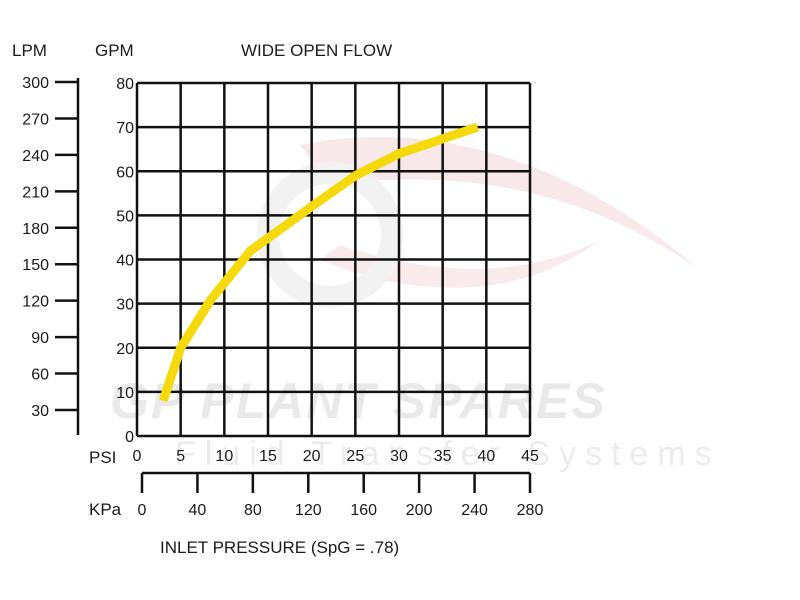  I want to click on x-axis-title: INLET PRESSURE (SpG = .78), so click(279, 547).